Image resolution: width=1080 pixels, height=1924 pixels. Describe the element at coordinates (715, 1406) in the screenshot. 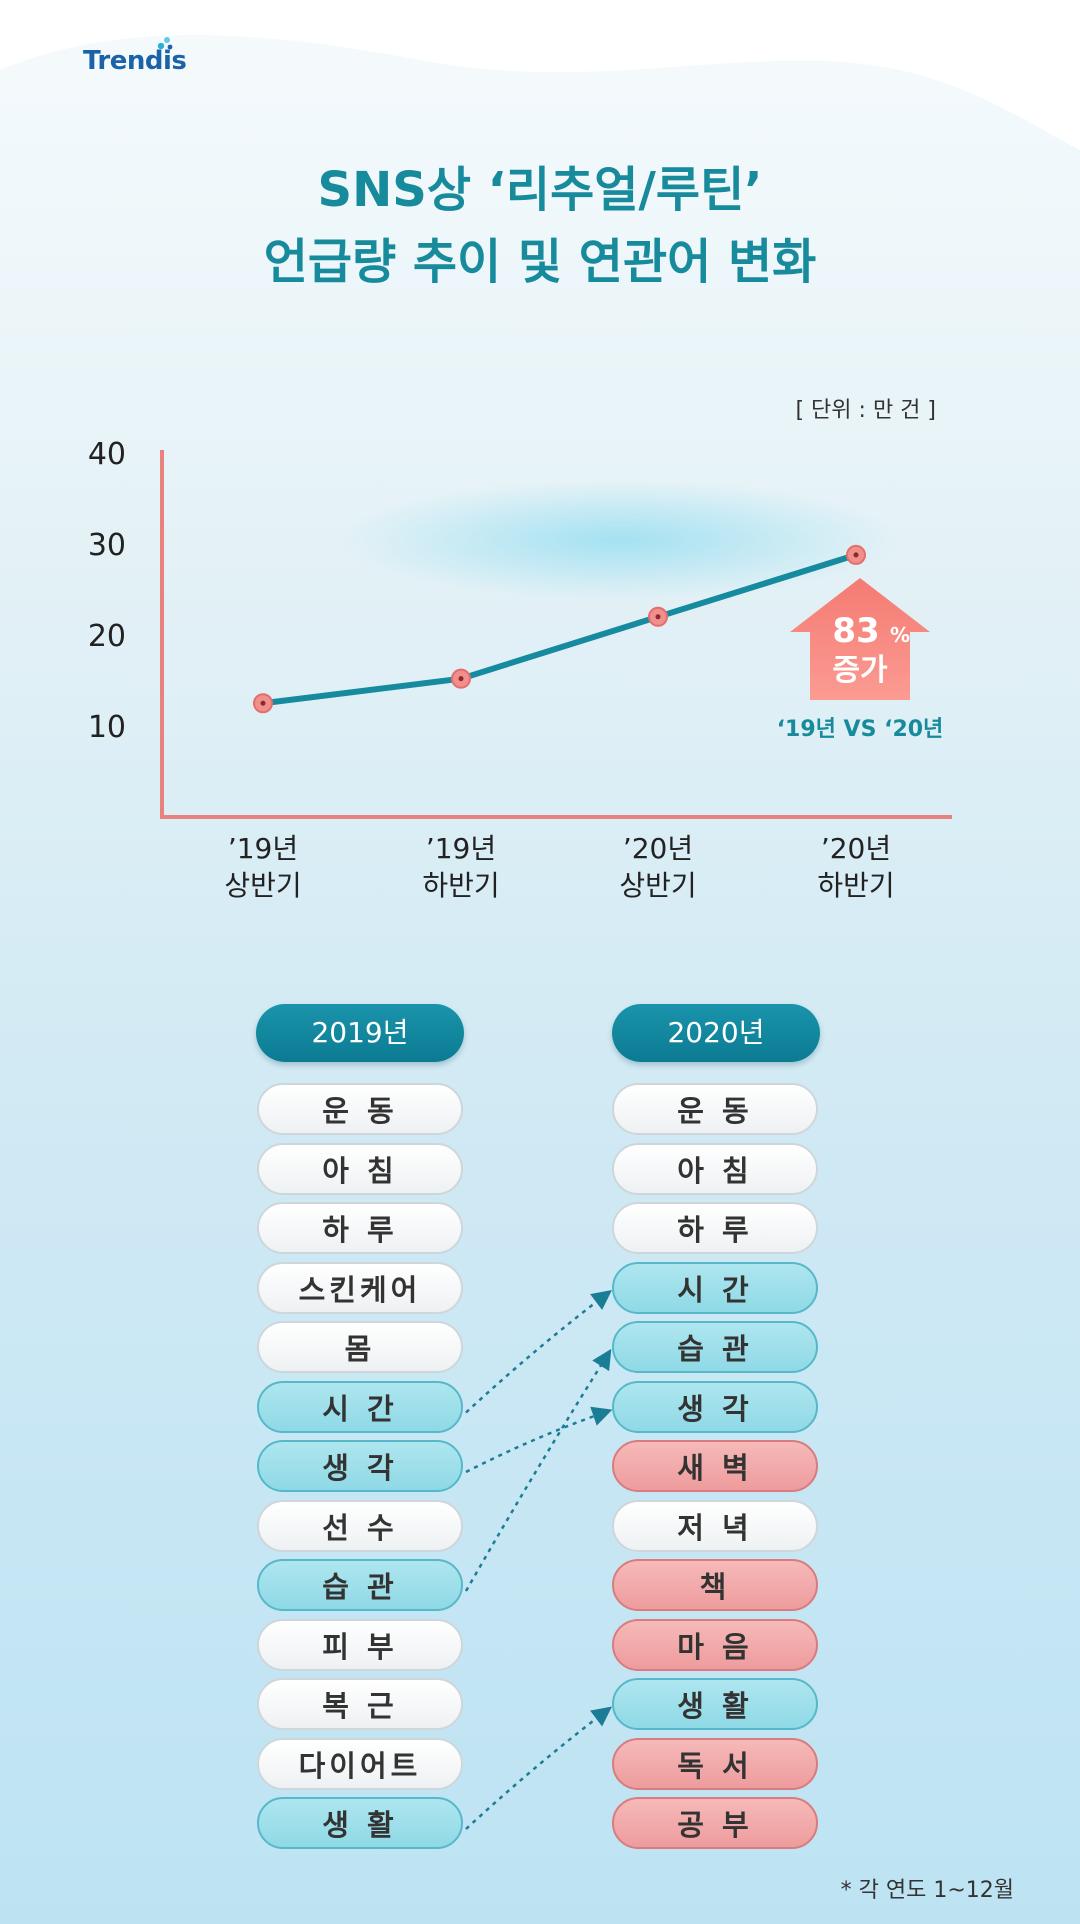

I see `keyword-2020-pill: 생 각` at that location.